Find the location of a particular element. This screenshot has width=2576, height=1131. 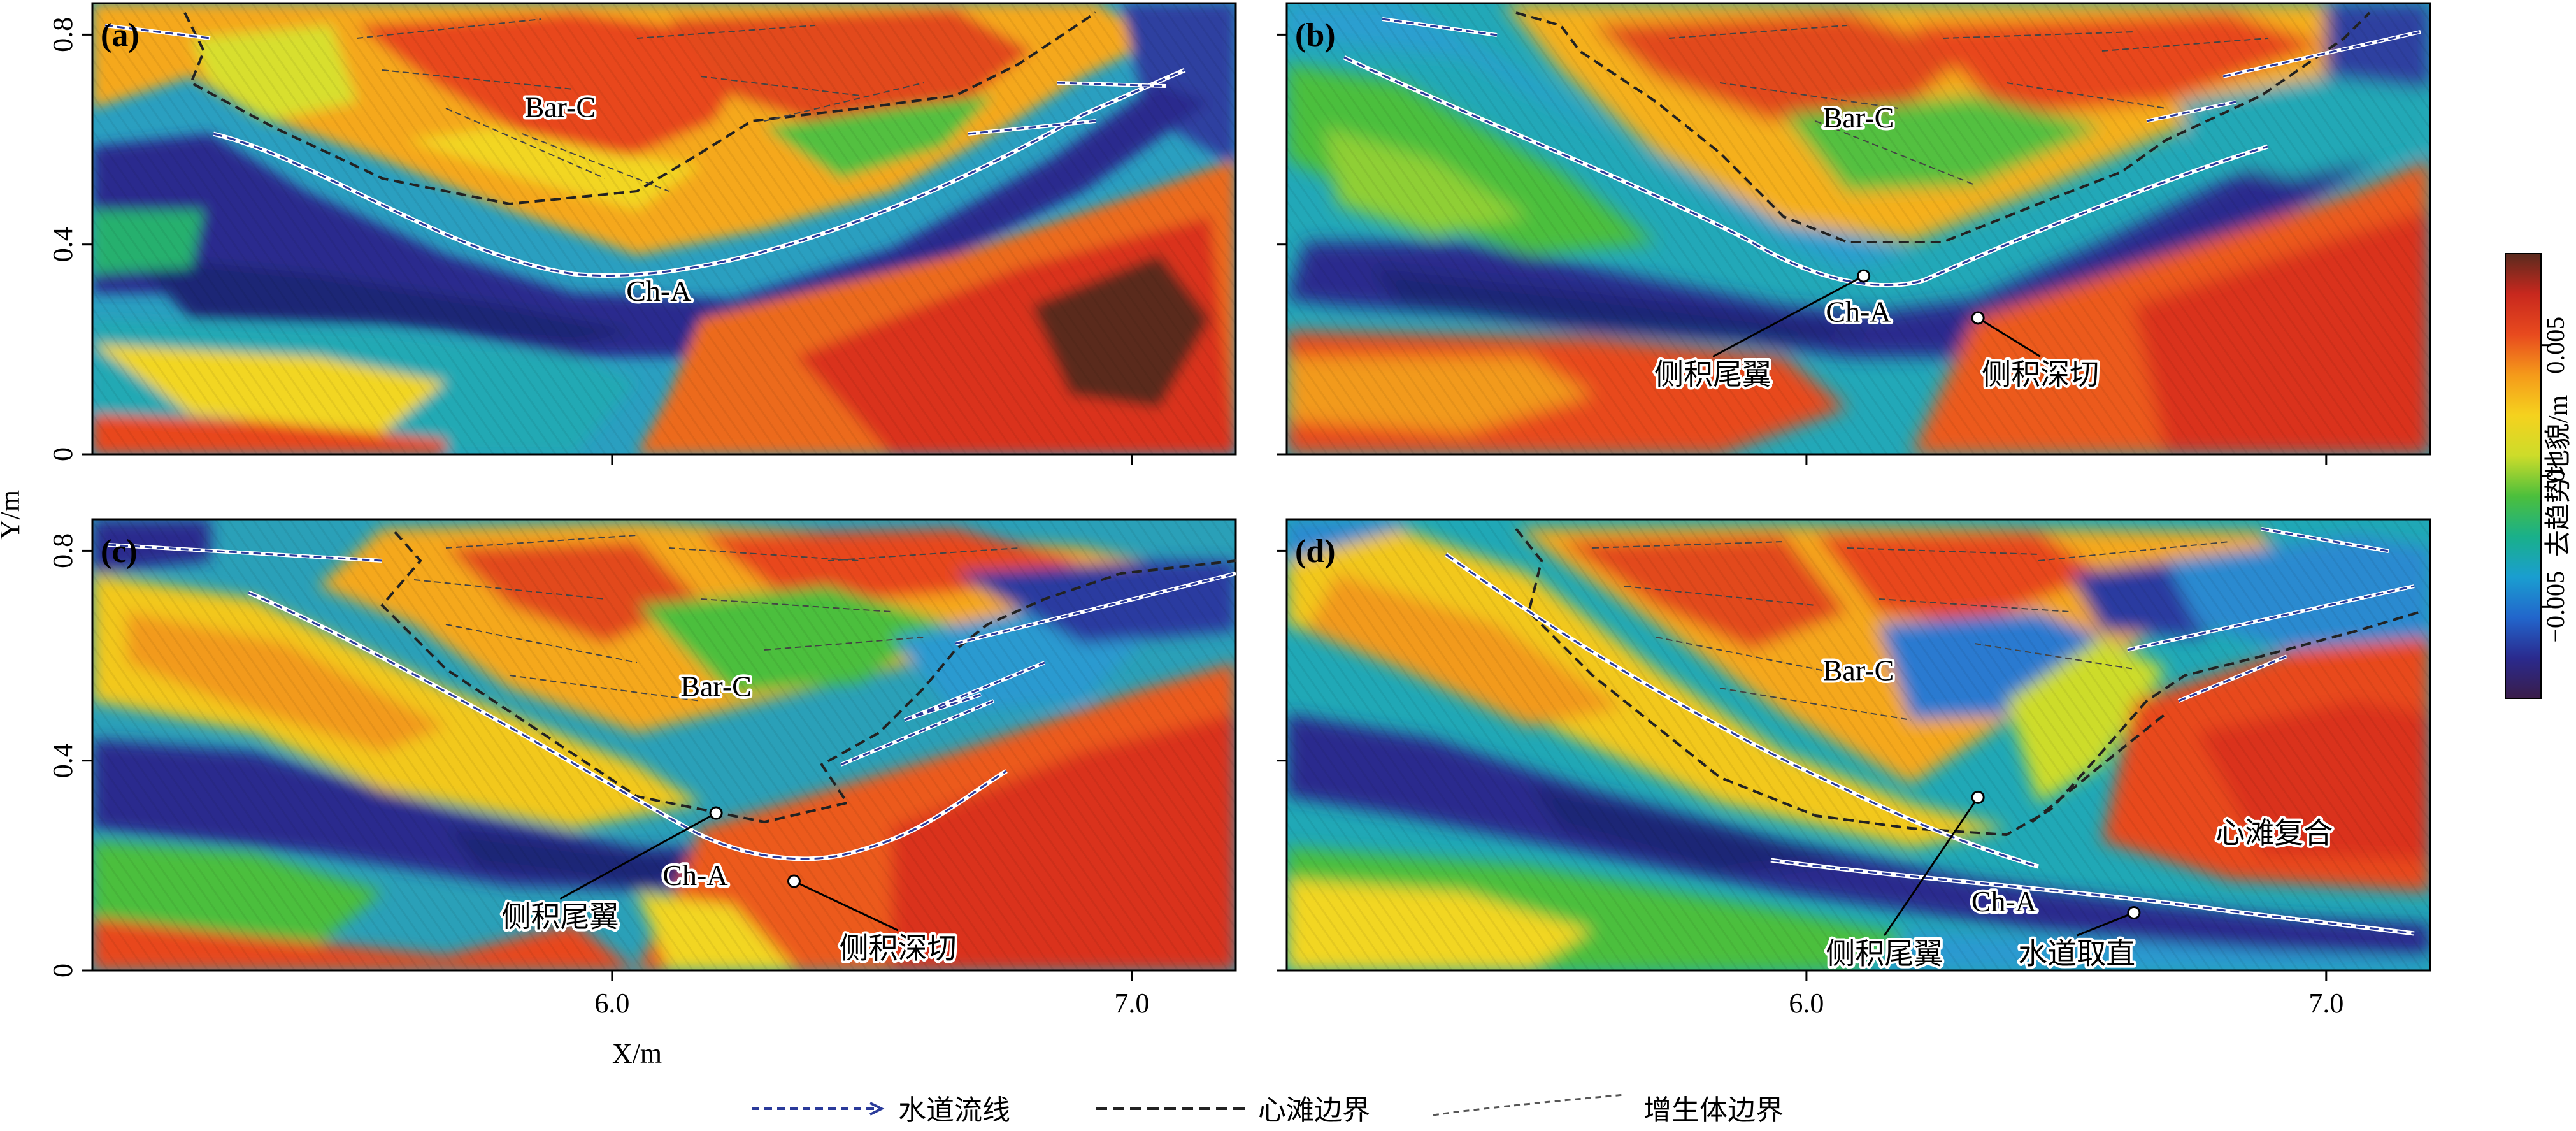

overlay-lines-a is located at coordinates (645, 144).